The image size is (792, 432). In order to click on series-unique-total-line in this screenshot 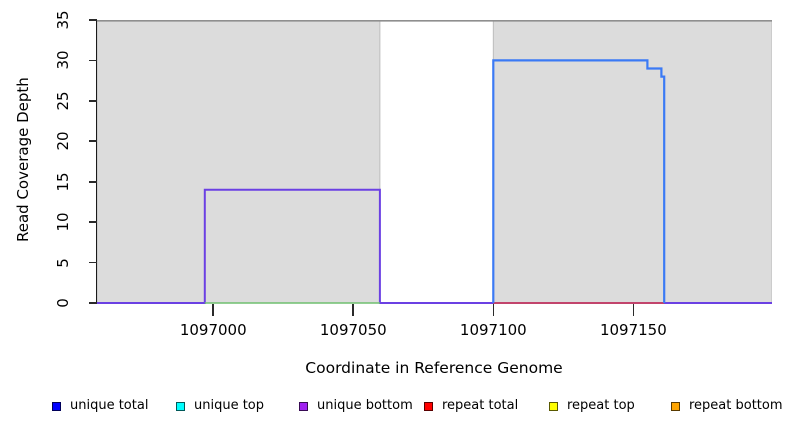, I will do `click(579, 181)`.